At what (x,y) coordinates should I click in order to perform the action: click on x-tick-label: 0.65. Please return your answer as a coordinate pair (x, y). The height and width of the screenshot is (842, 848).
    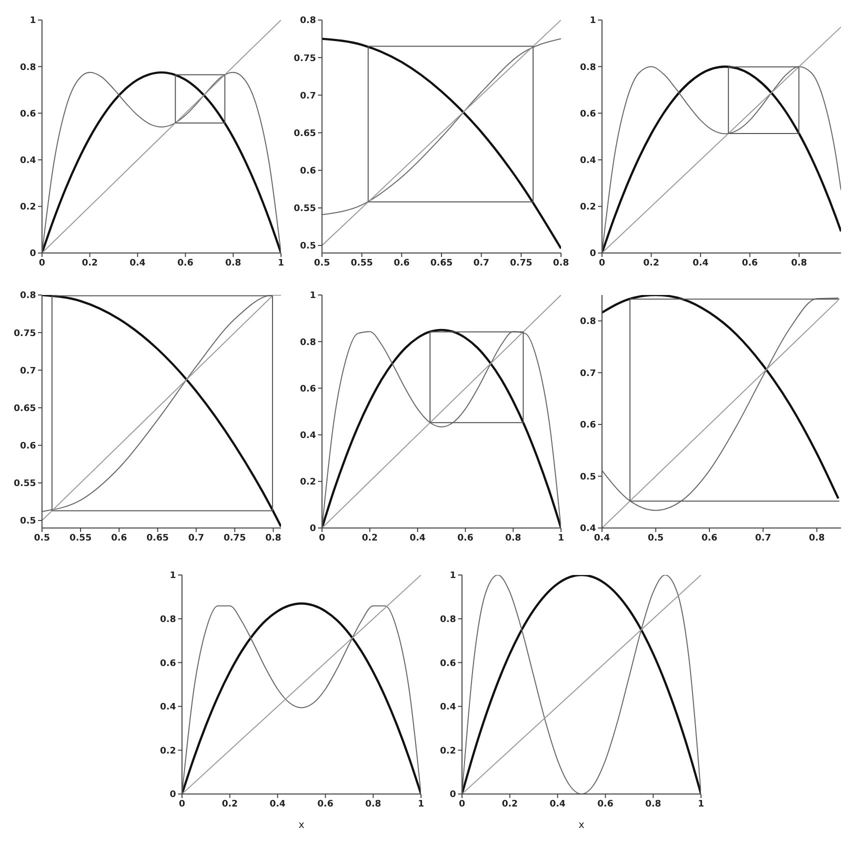
    Looking at the image, I should click on (157, 538).